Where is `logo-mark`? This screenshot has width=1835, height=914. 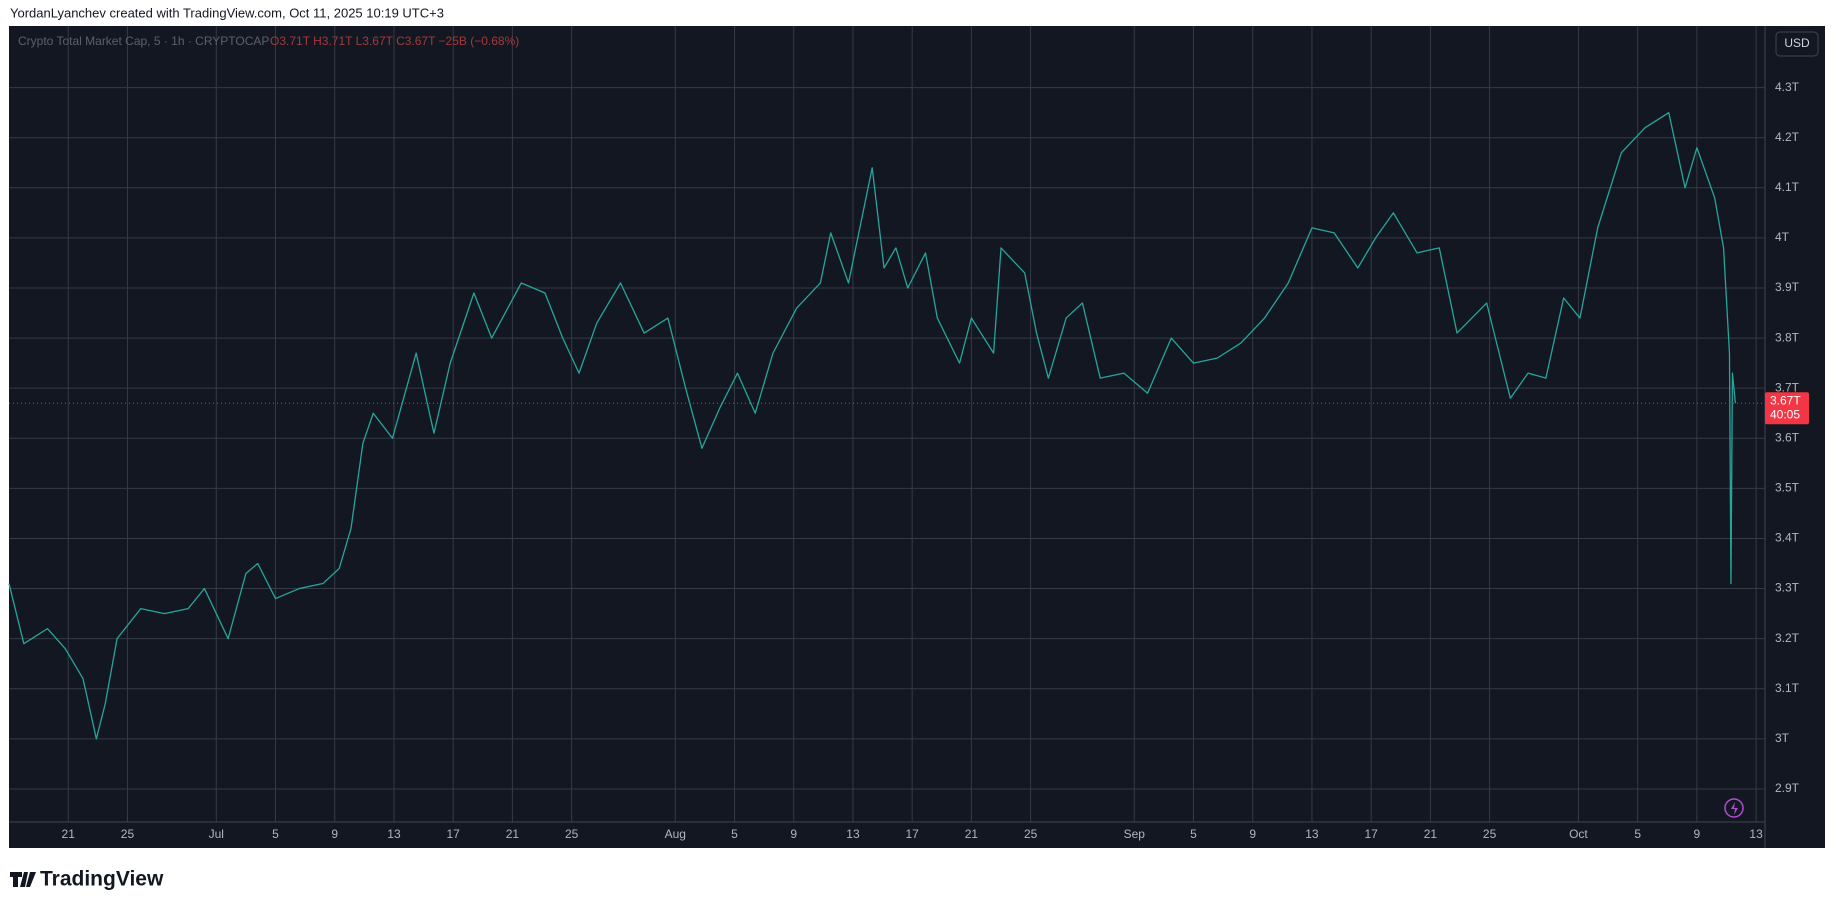 logo-mark is located at coordinates (23, 879).